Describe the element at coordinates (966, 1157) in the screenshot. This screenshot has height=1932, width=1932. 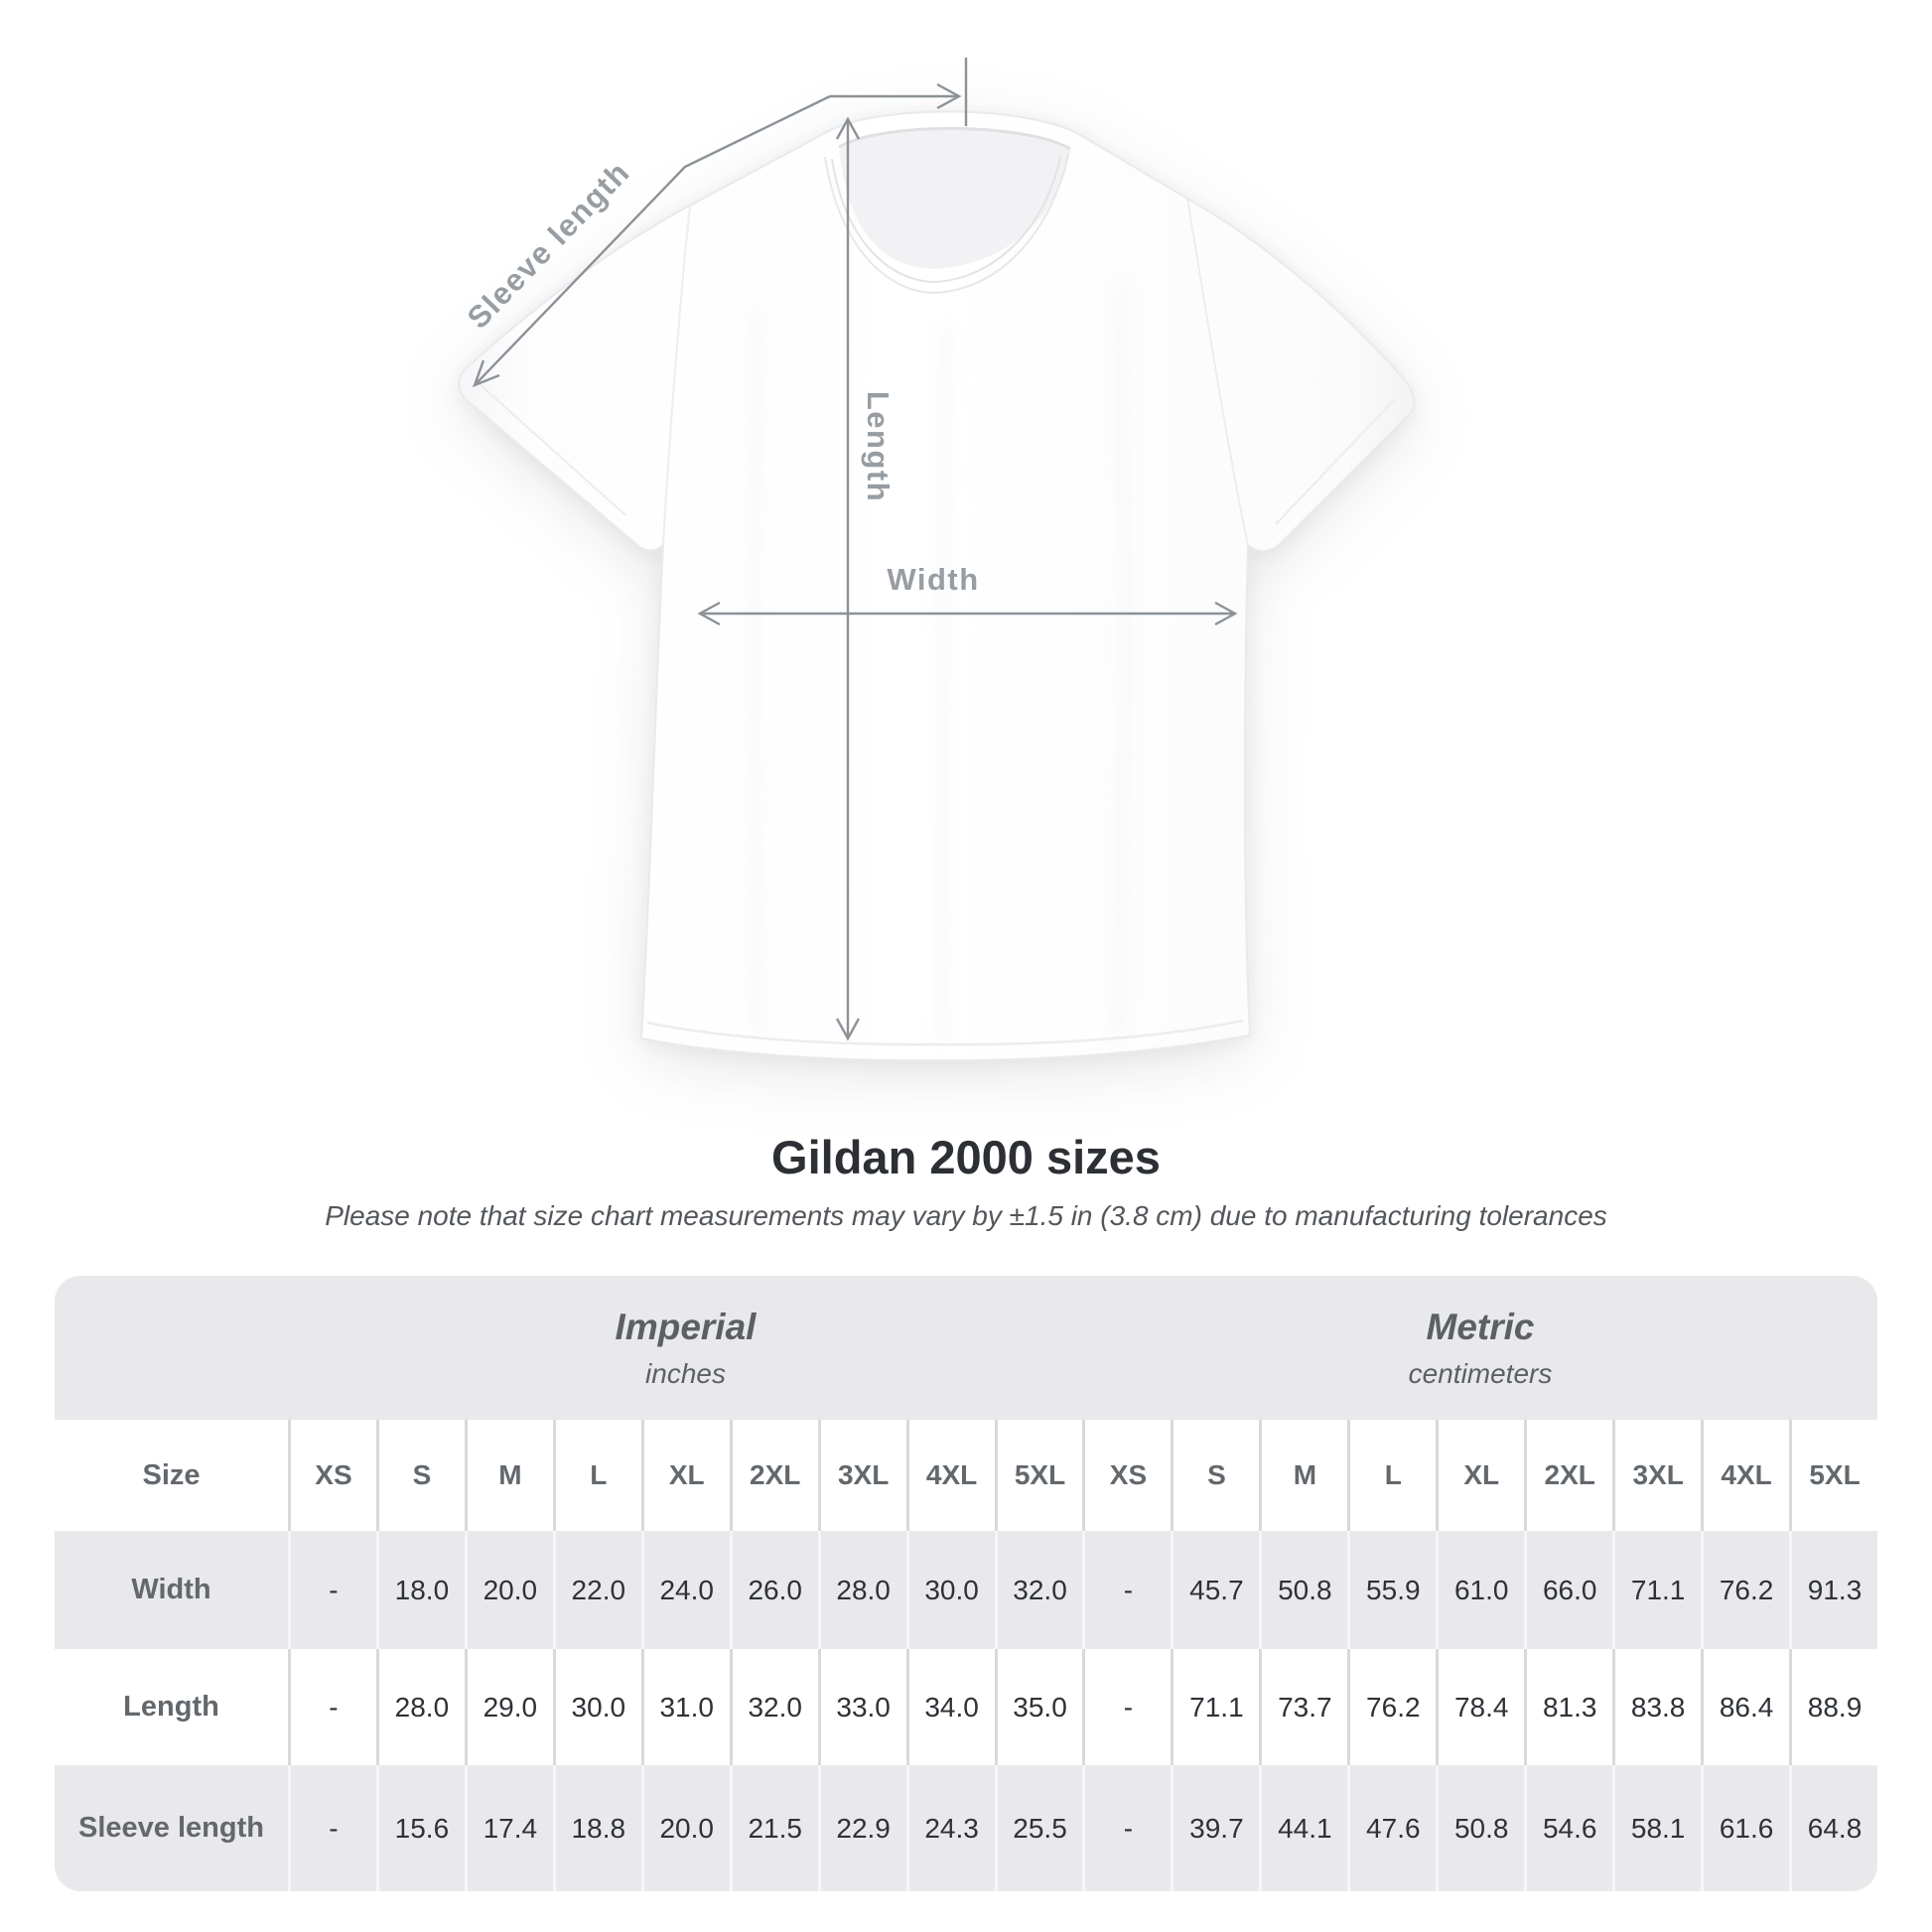
I see `page-title: Gildan 2000 sizes` at that location.